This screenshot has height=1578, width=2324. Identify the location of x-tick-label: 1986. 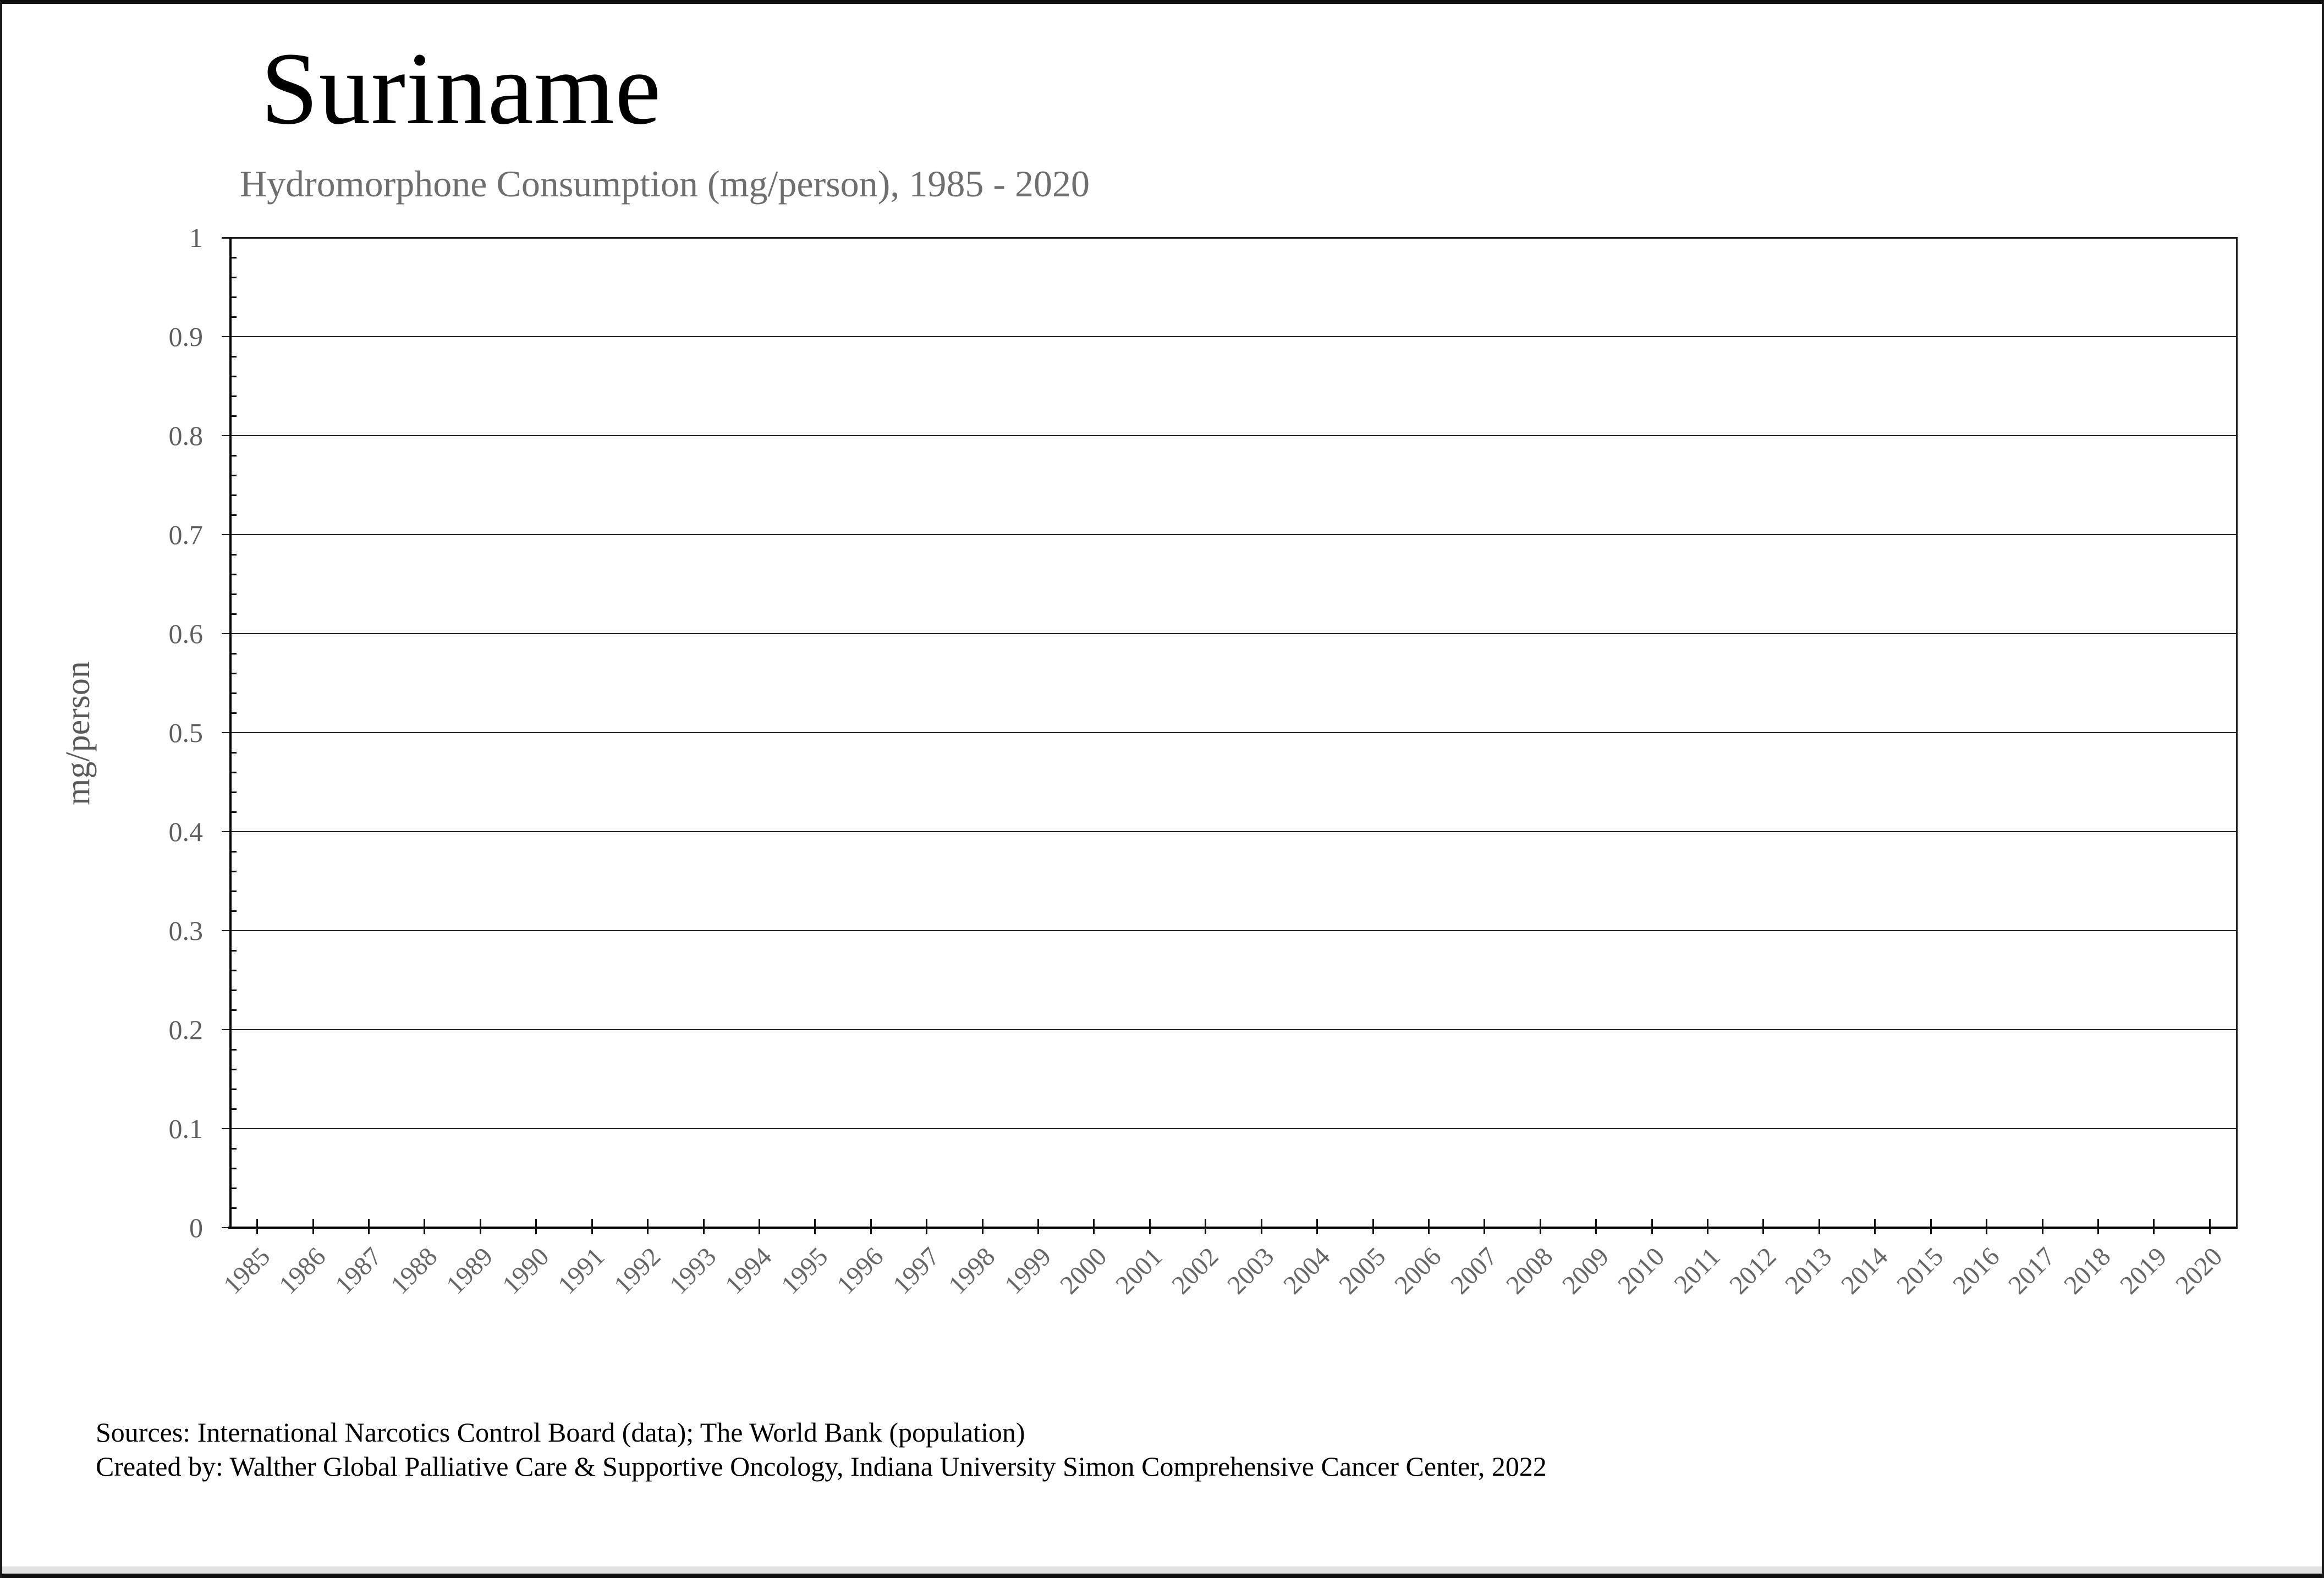
(303, 1270).